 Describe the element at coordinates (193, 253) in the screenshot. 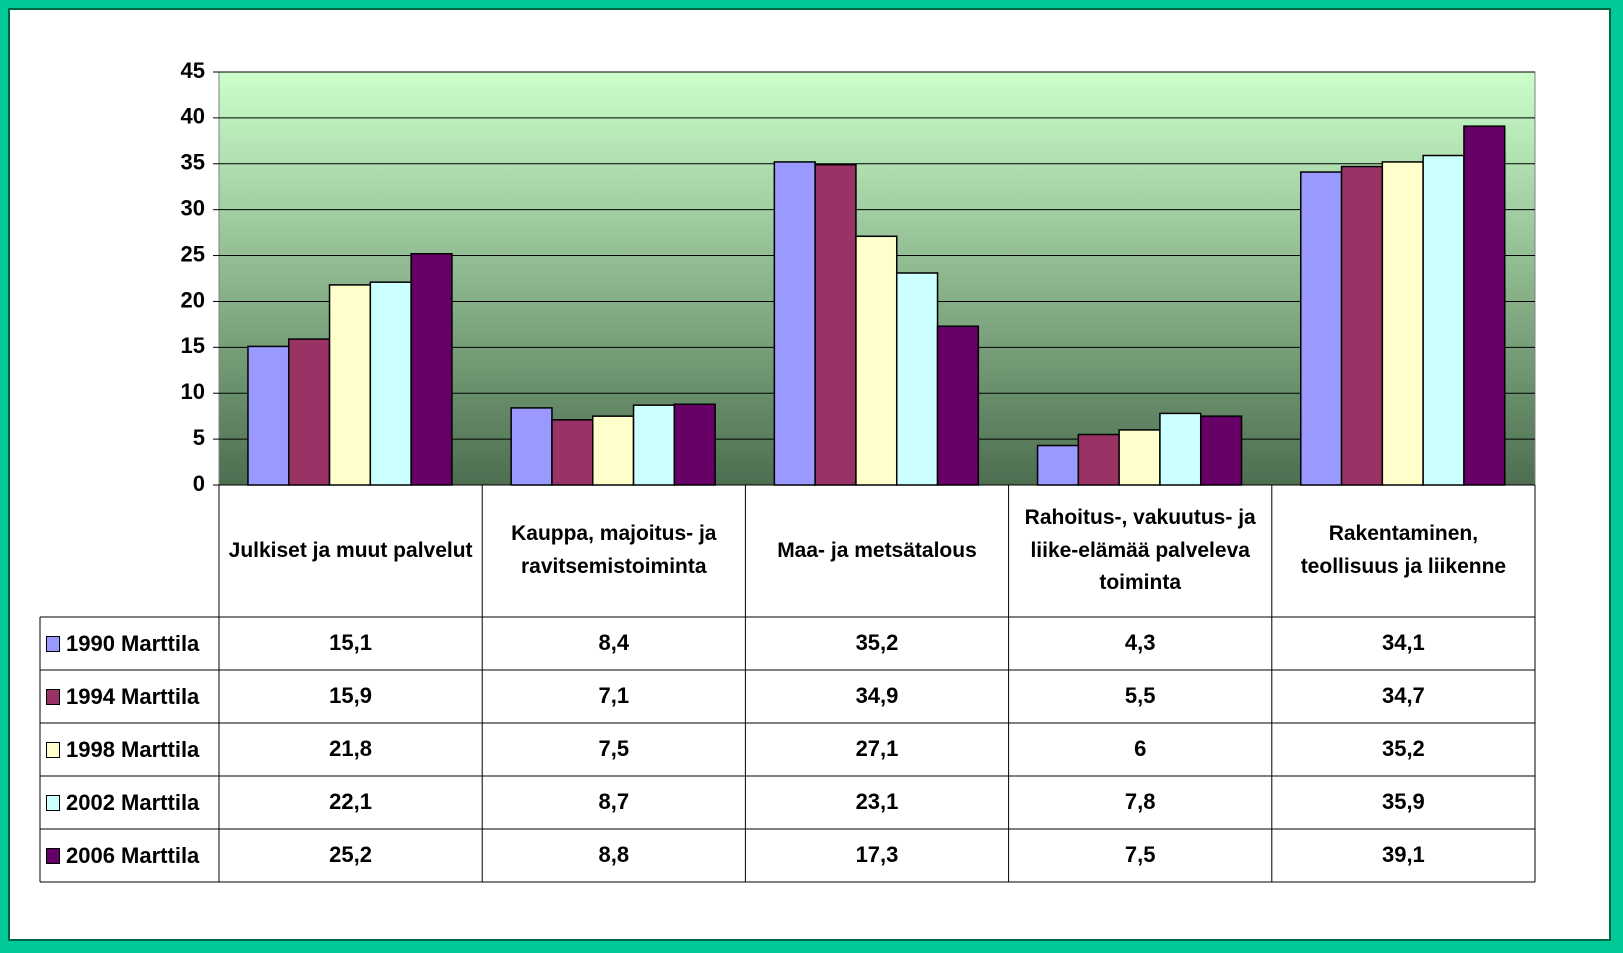

I see `y-tick-label: 25` at that location.